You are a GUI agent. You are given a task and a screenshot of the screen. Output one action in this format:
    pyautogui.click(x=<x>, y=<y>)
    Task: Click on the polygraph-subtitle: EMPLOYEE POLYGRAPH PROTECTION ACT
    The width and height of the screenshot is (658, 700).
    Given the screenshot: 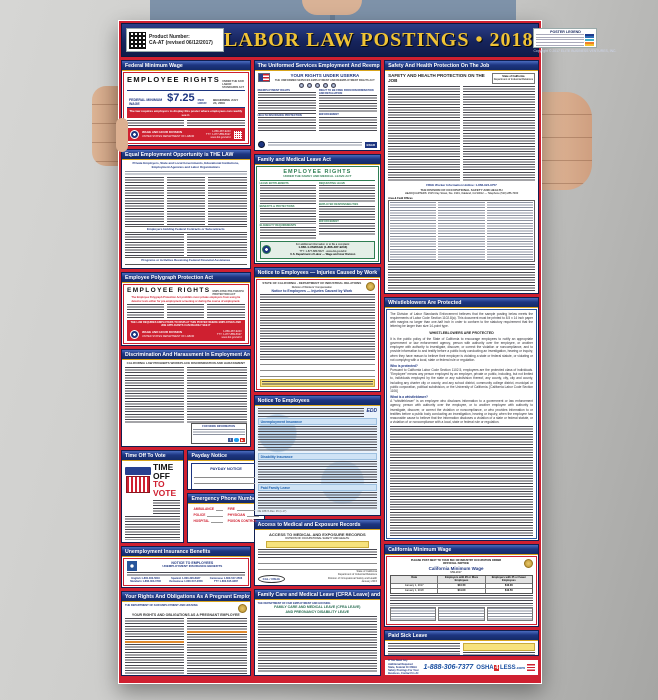 What is the action you would take?
    pyautogui.click(x=228, y=293)
    